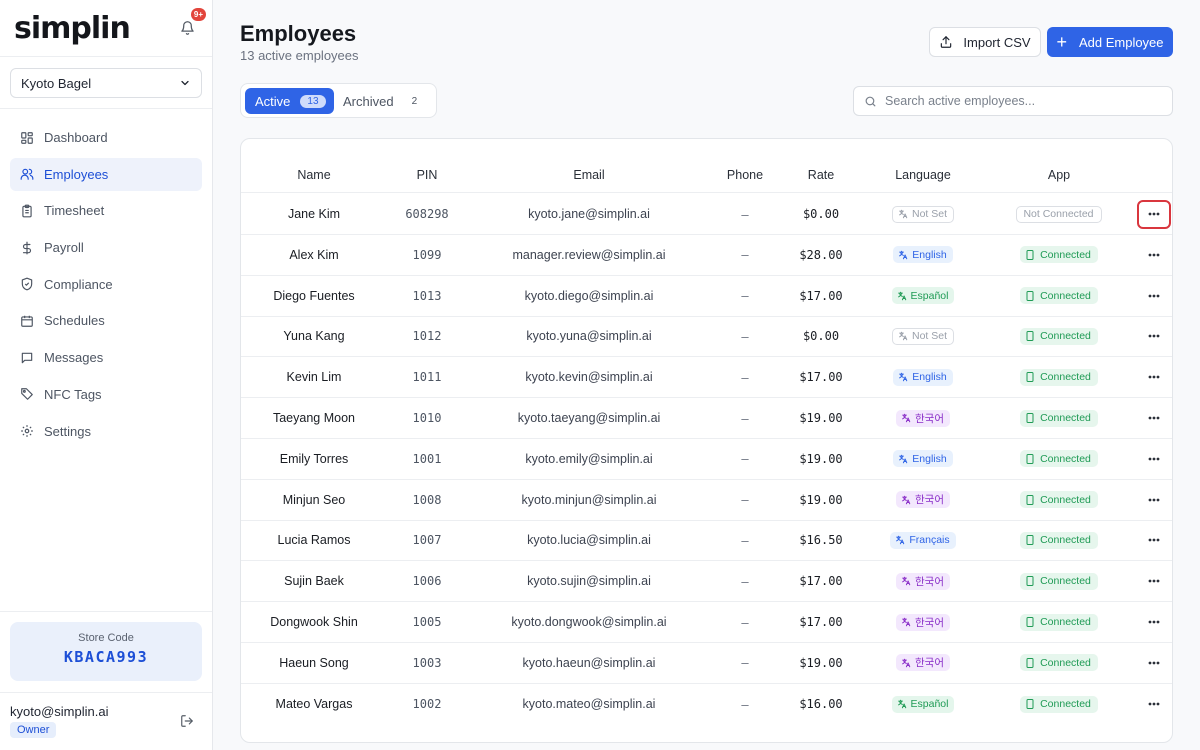 This screenshot has width=1200, height=750. Describe the element at coordinates (589, 662) in the screenshot. I see `employee-email: kyoto.haeun@simplin.ai` at that location.